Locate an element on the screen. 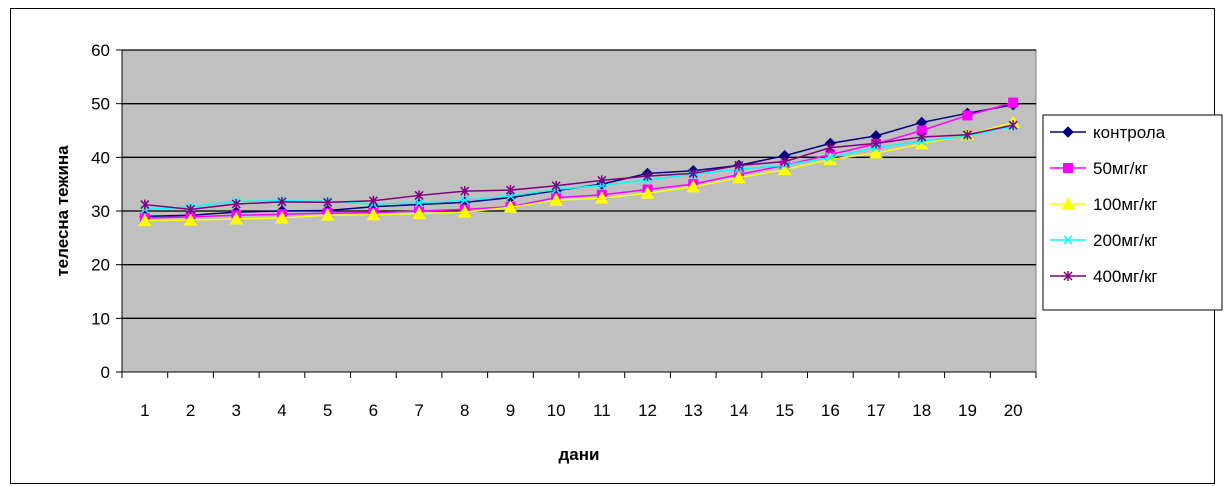 This screenshot has width=1225, height=486. legend-entry: 50мг/кг is located at coordinates (1099, 168).